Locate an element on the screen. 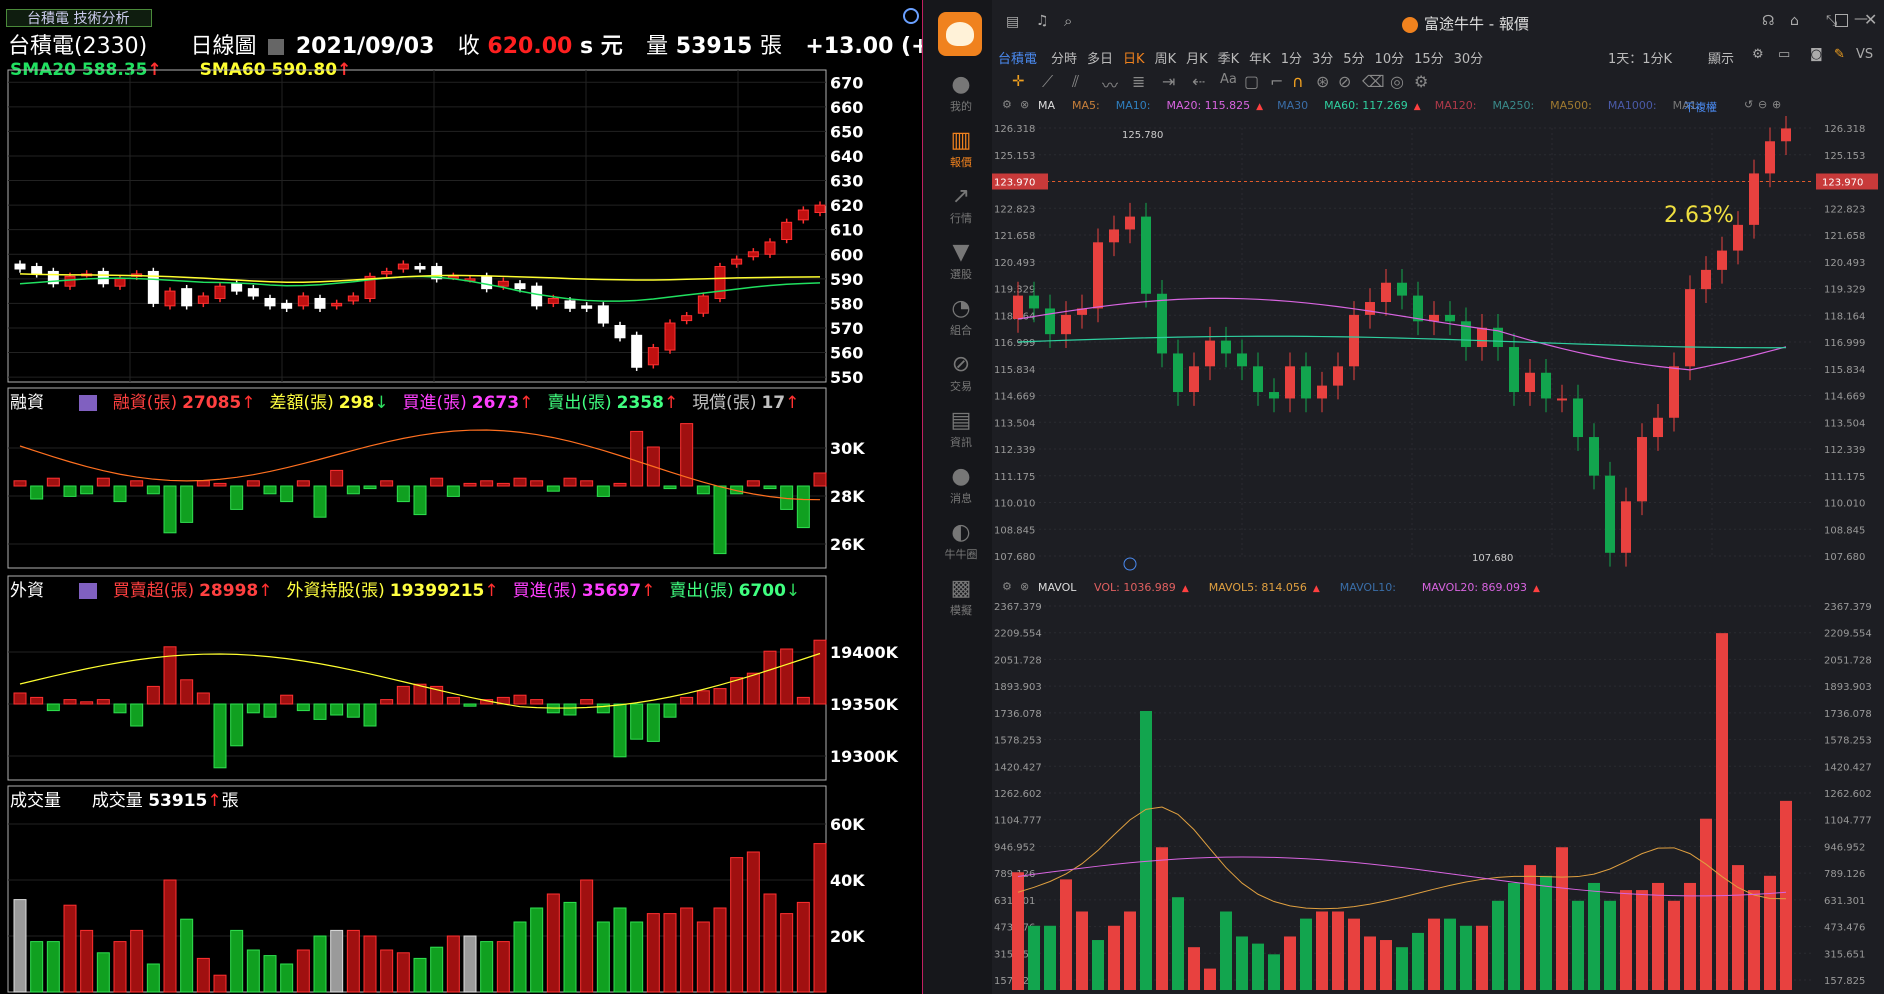 The width and height of the screenshot is (1884, 994). mavol-legend-item: MAVOL5: 814.056 is located at coordinates (1257, 587).